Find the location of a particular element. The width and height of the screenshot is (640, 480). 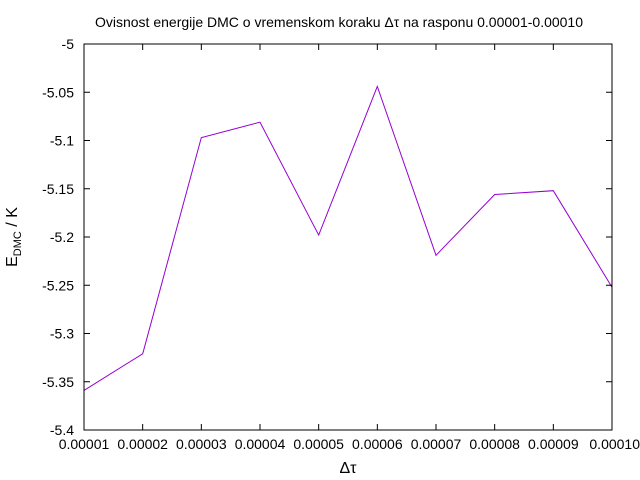

y-tick-label: -5.2 is located at coordinates (62, 237).